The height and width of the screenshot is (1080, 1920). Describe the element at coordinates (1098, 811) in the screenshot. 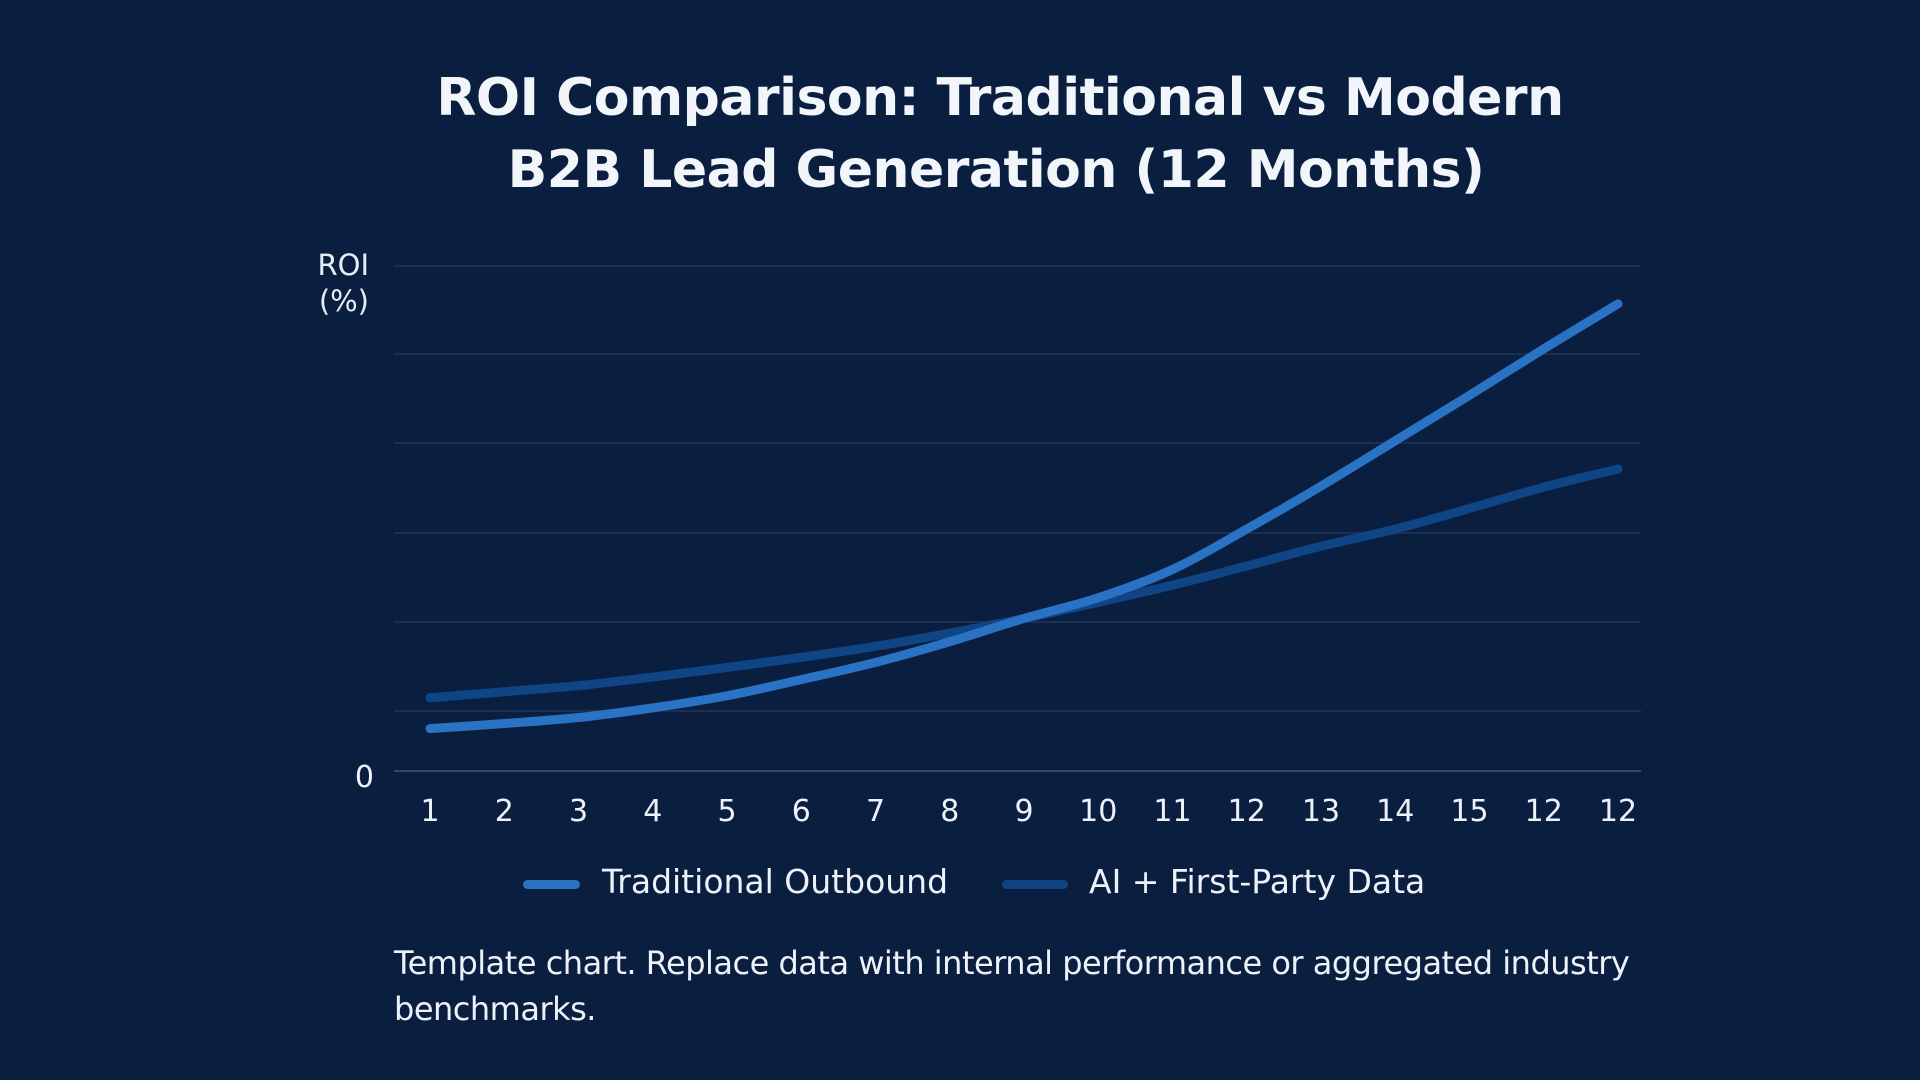

I see `x-tick-label: 10` at that location.